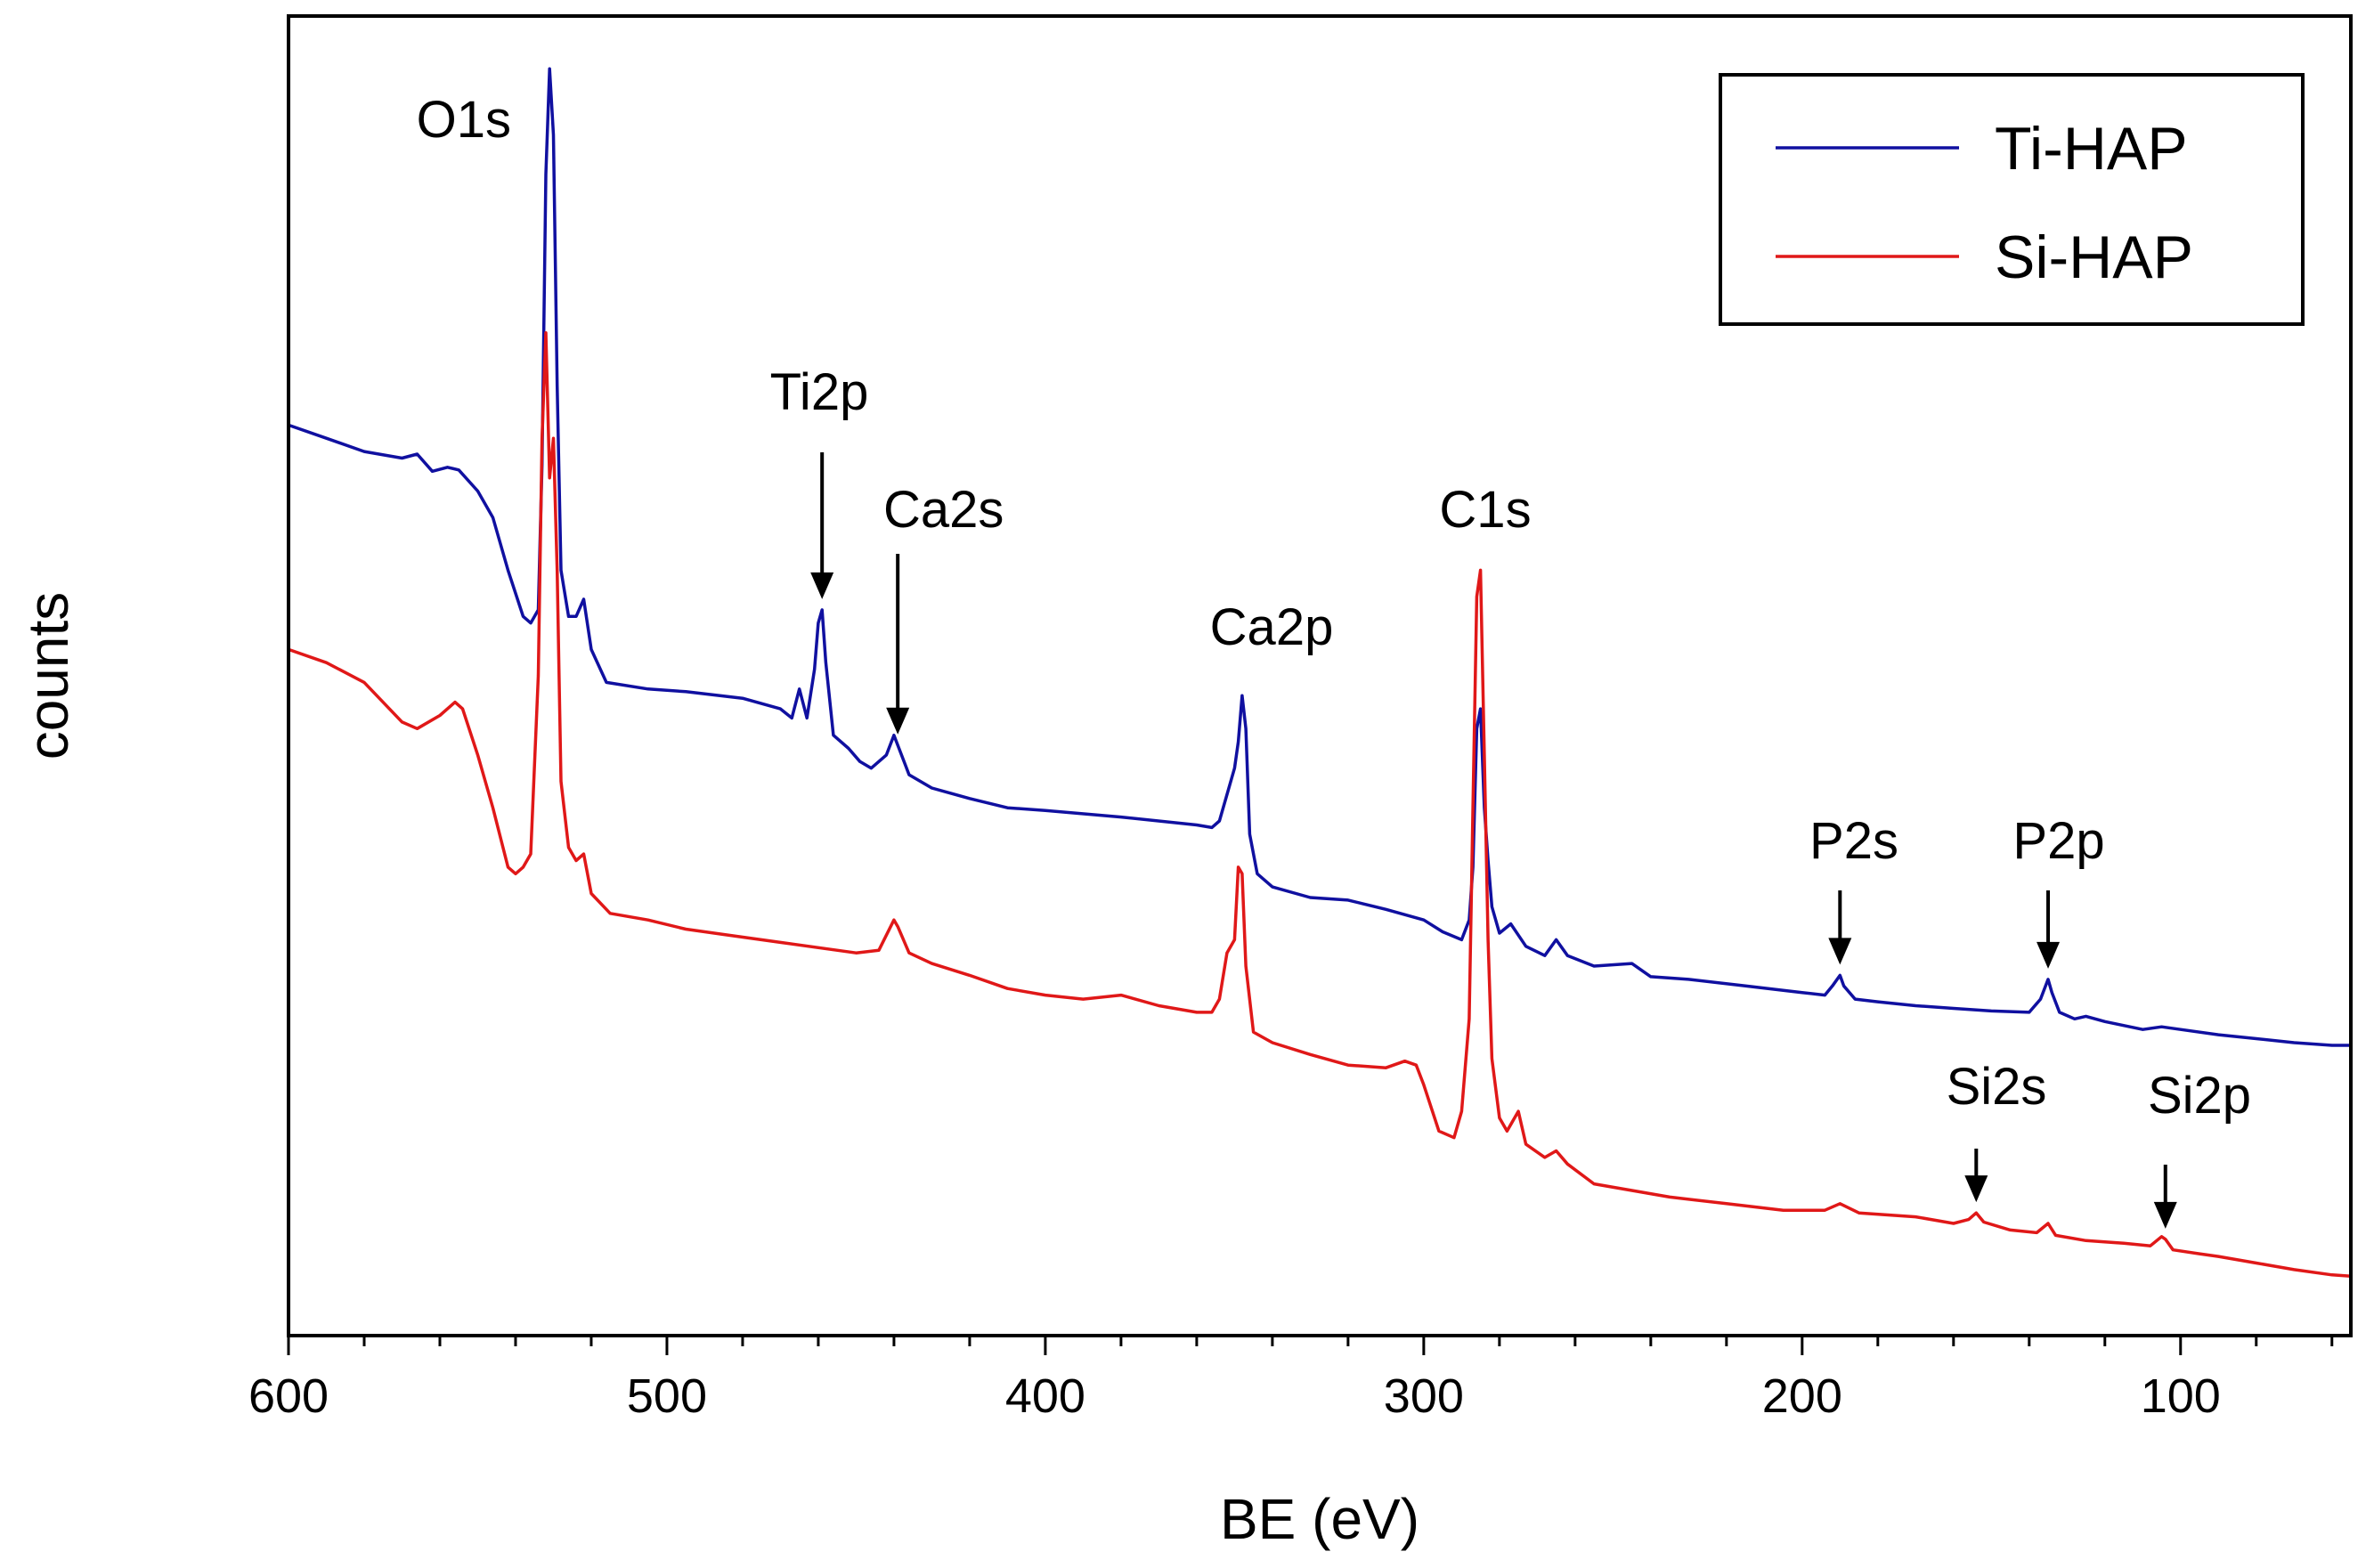 The image size is (2374, 1568). What do you see at coordinates (1997, 1087) in the screenshot?
I see `annotation-label-si2s: Si2s` at bounding box center [1997, 1087].